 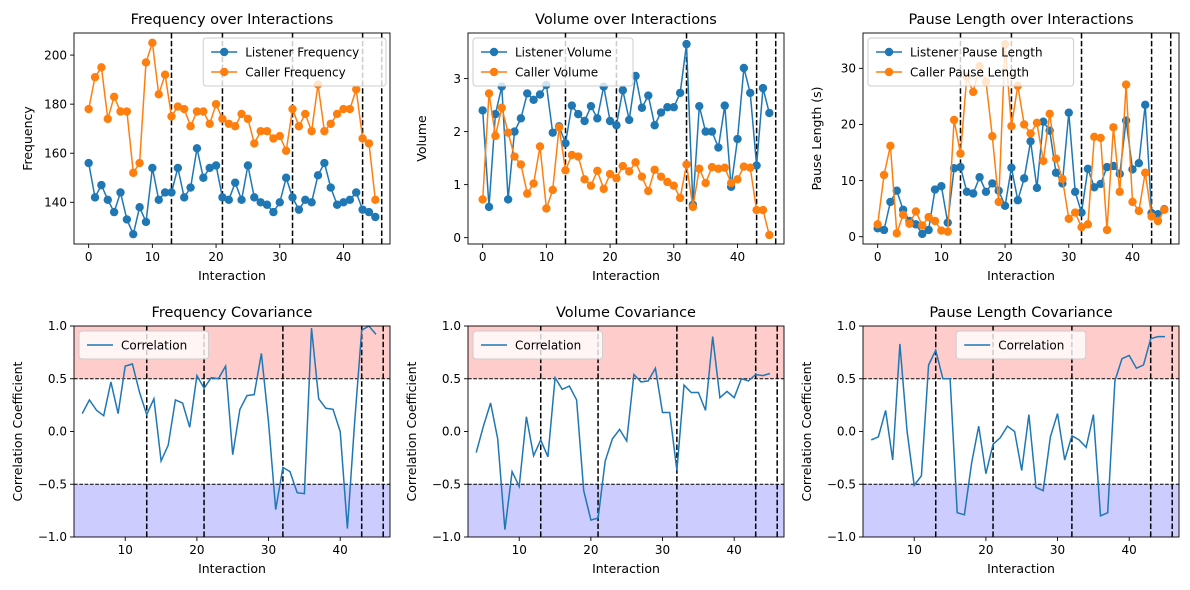 What do you see at coordinates (626, 510) in the screenshot?
I see `shaded-band` at bounding box center [626, 510].